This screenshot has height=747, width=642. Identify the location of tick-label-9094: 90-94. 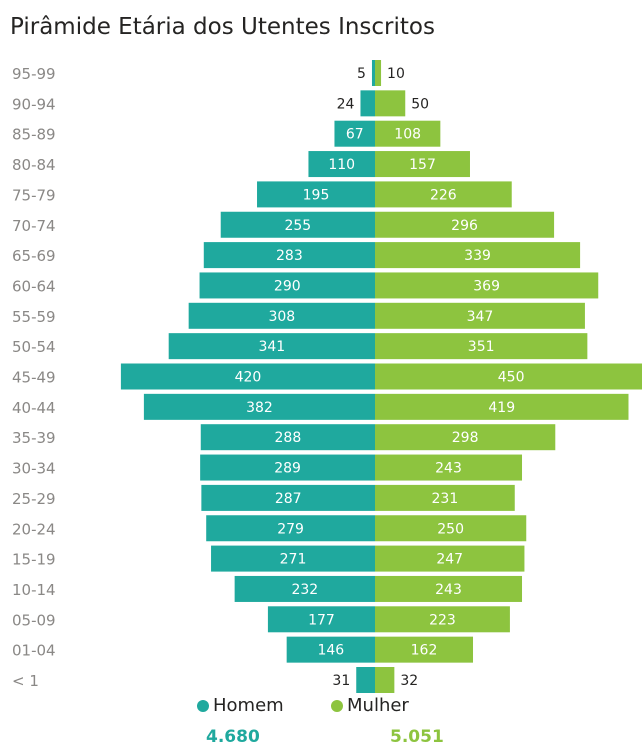
(34, 104).